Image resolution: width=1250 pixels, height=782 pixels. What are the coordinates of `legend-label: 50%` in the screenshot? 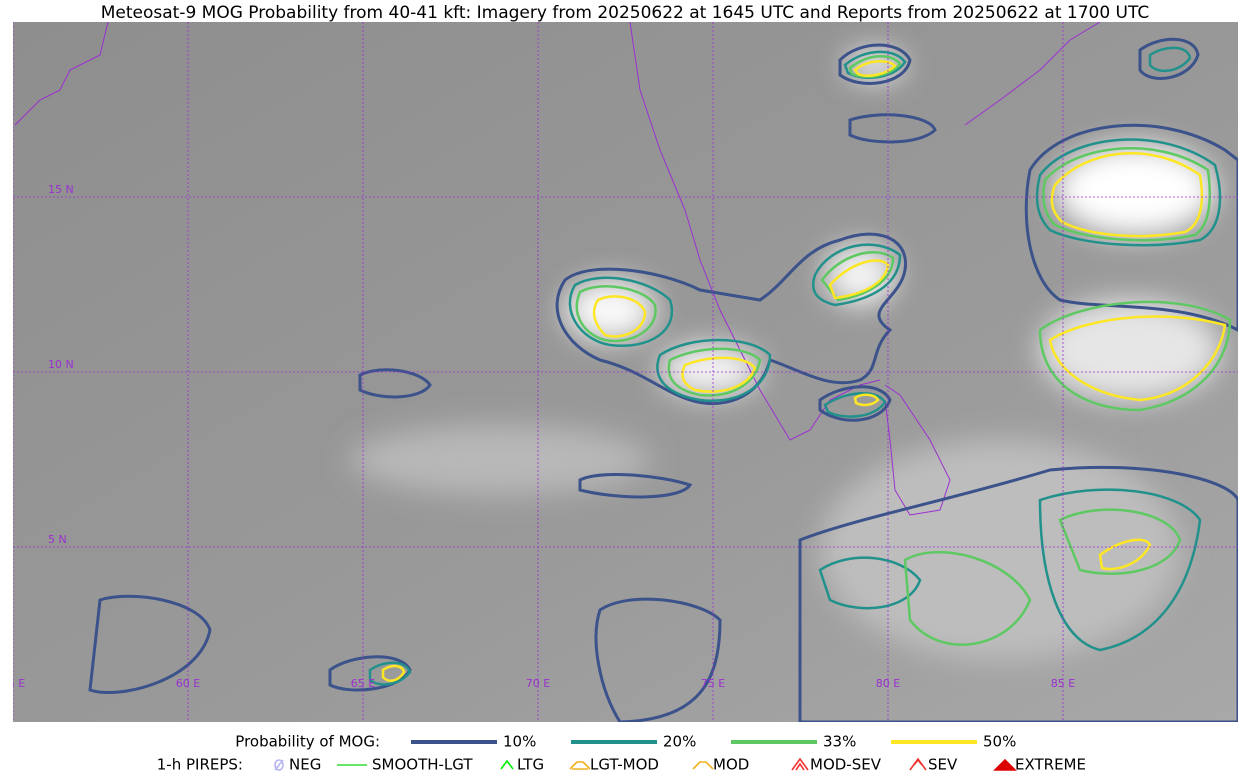 It's located at (999, 742).